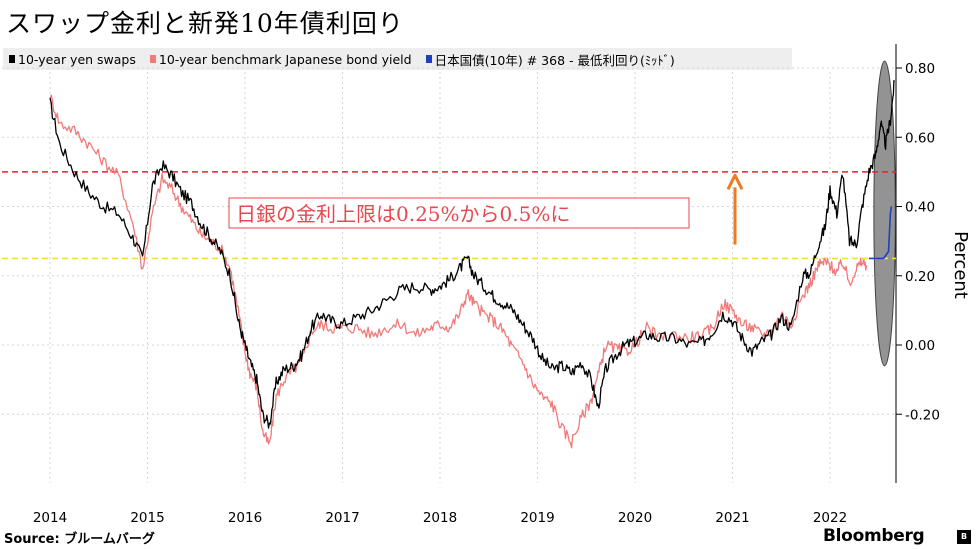  I want to click on legend-label-benchmark: 10-year benchmark Japanese bond yield, so click(285, 59).